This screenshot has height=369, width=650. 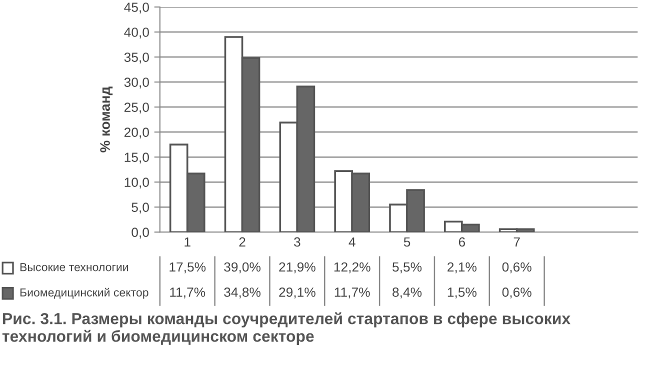 What do you see at coordinates (242, 242) in the screenshot?
I see `x-tick-label: 2` at bounding box center [242, 242].